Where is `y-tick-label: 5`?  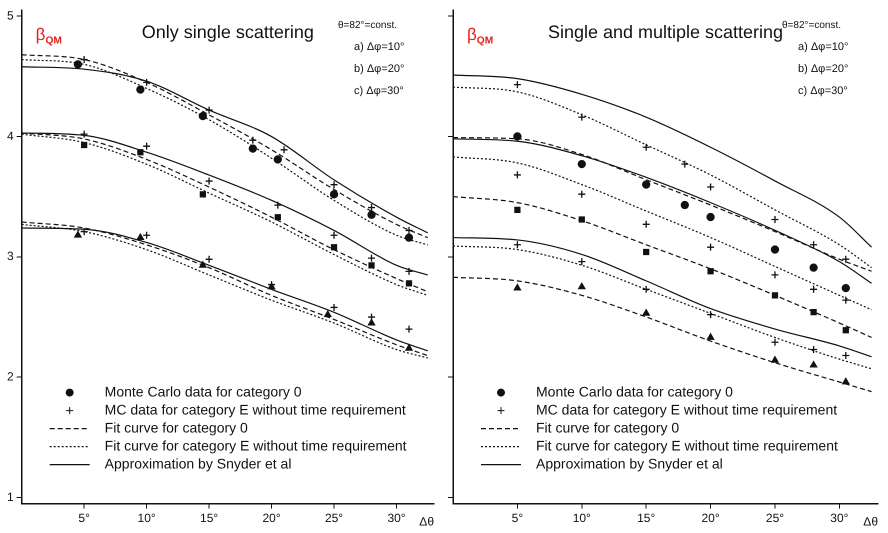 y-tick-label: 5 is located at coordinates (10, 15).